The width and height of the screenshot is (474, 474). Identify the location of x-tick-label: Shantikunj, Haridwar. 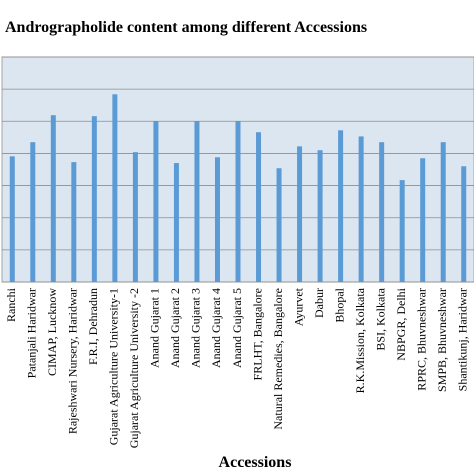
(462, 339).